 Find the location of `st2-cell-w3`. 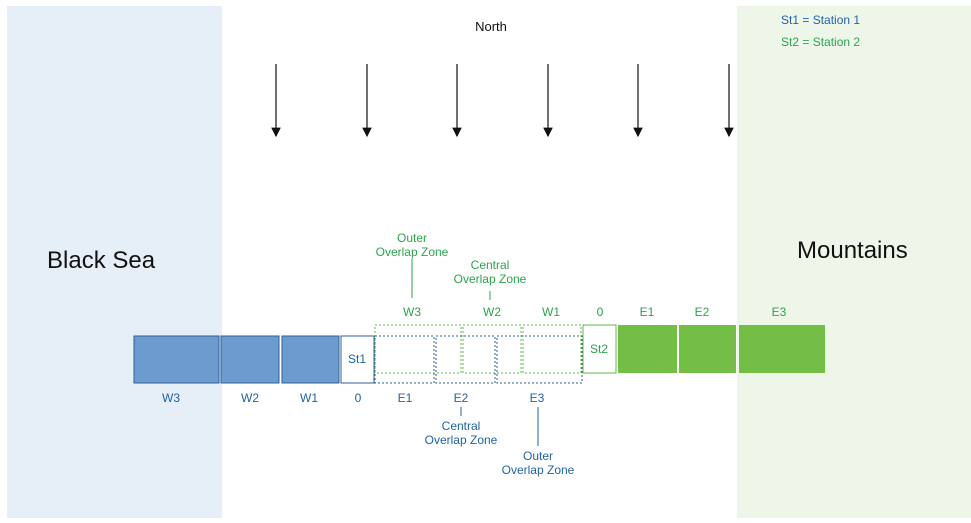

st2-cell-w3 is located at coordinates (418, 349).